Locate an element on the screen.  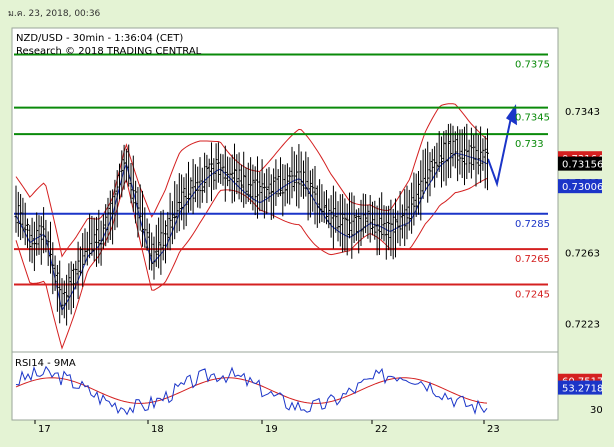
x-tick-label: 17 is located at coordinates (44, 429).